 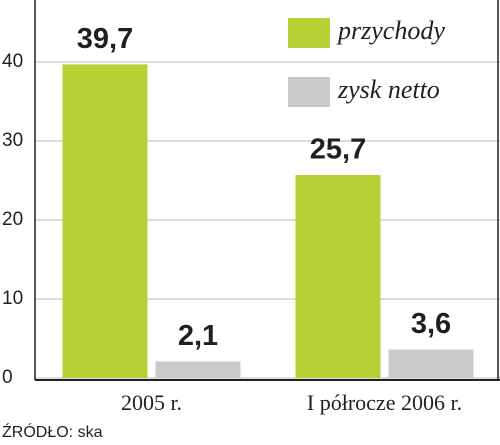 What do you see at coordinates (390, 30) in the screenshot?
I see `legend-label: przychody` at bounding box center [390, 30].